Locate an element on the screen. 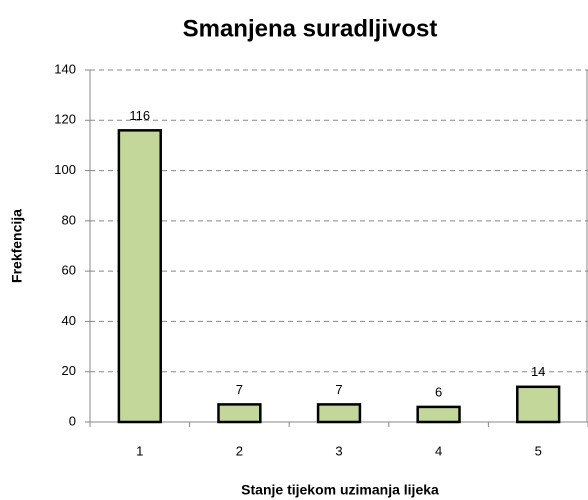  y-tick-label: 40 is located at coordinates (69, 320).